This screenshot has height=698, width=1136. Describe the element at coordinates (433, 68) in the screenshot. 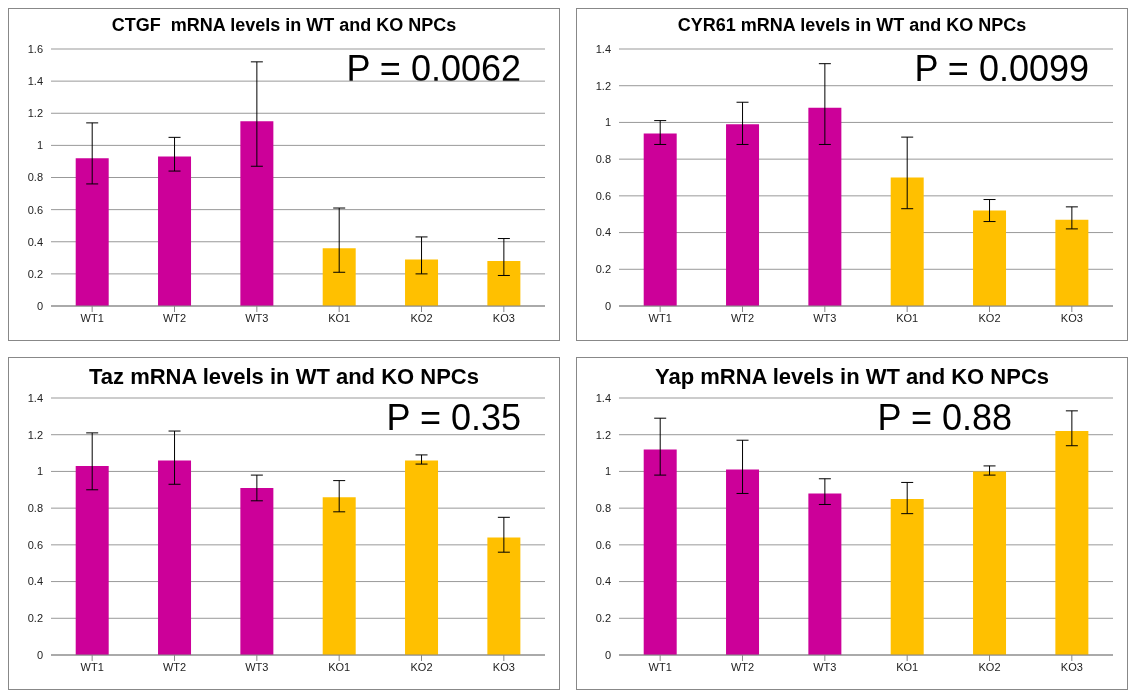

I see `annotation: P = 0.0062` at that location.